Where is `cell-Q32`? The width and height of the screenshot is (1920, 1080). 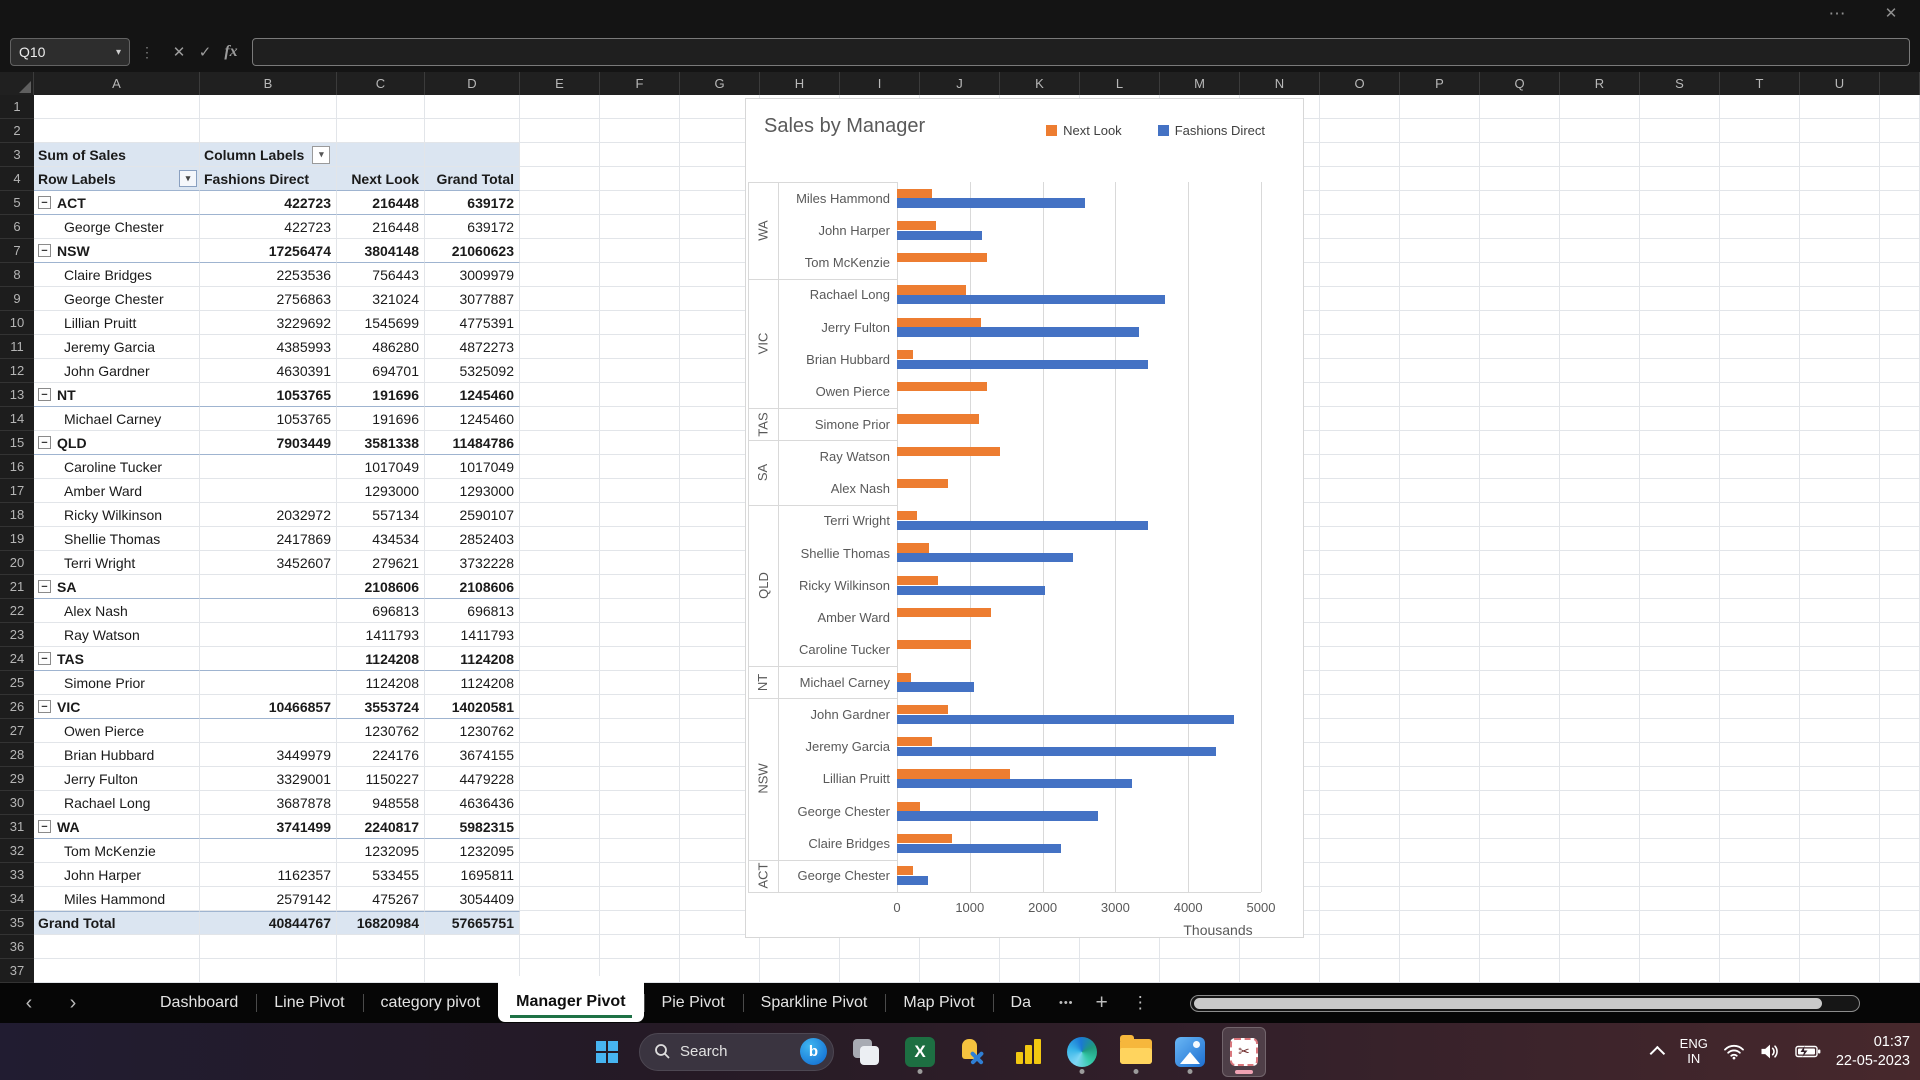
cell-Q32 is located at coordinates (1520, 851).